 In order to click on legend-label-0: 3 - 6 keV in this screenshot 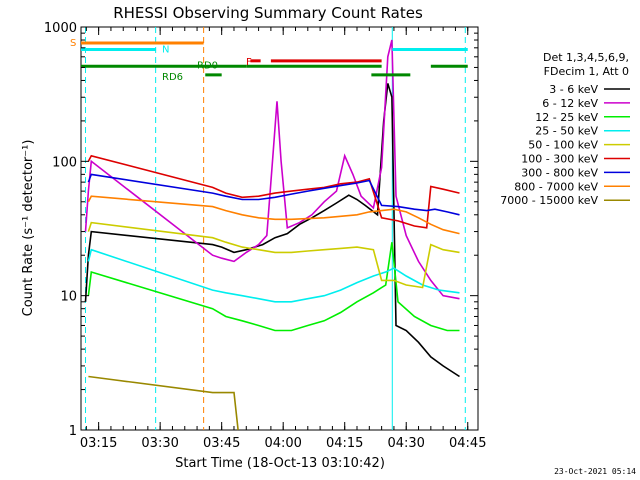, I will do `click(573, 89)`.